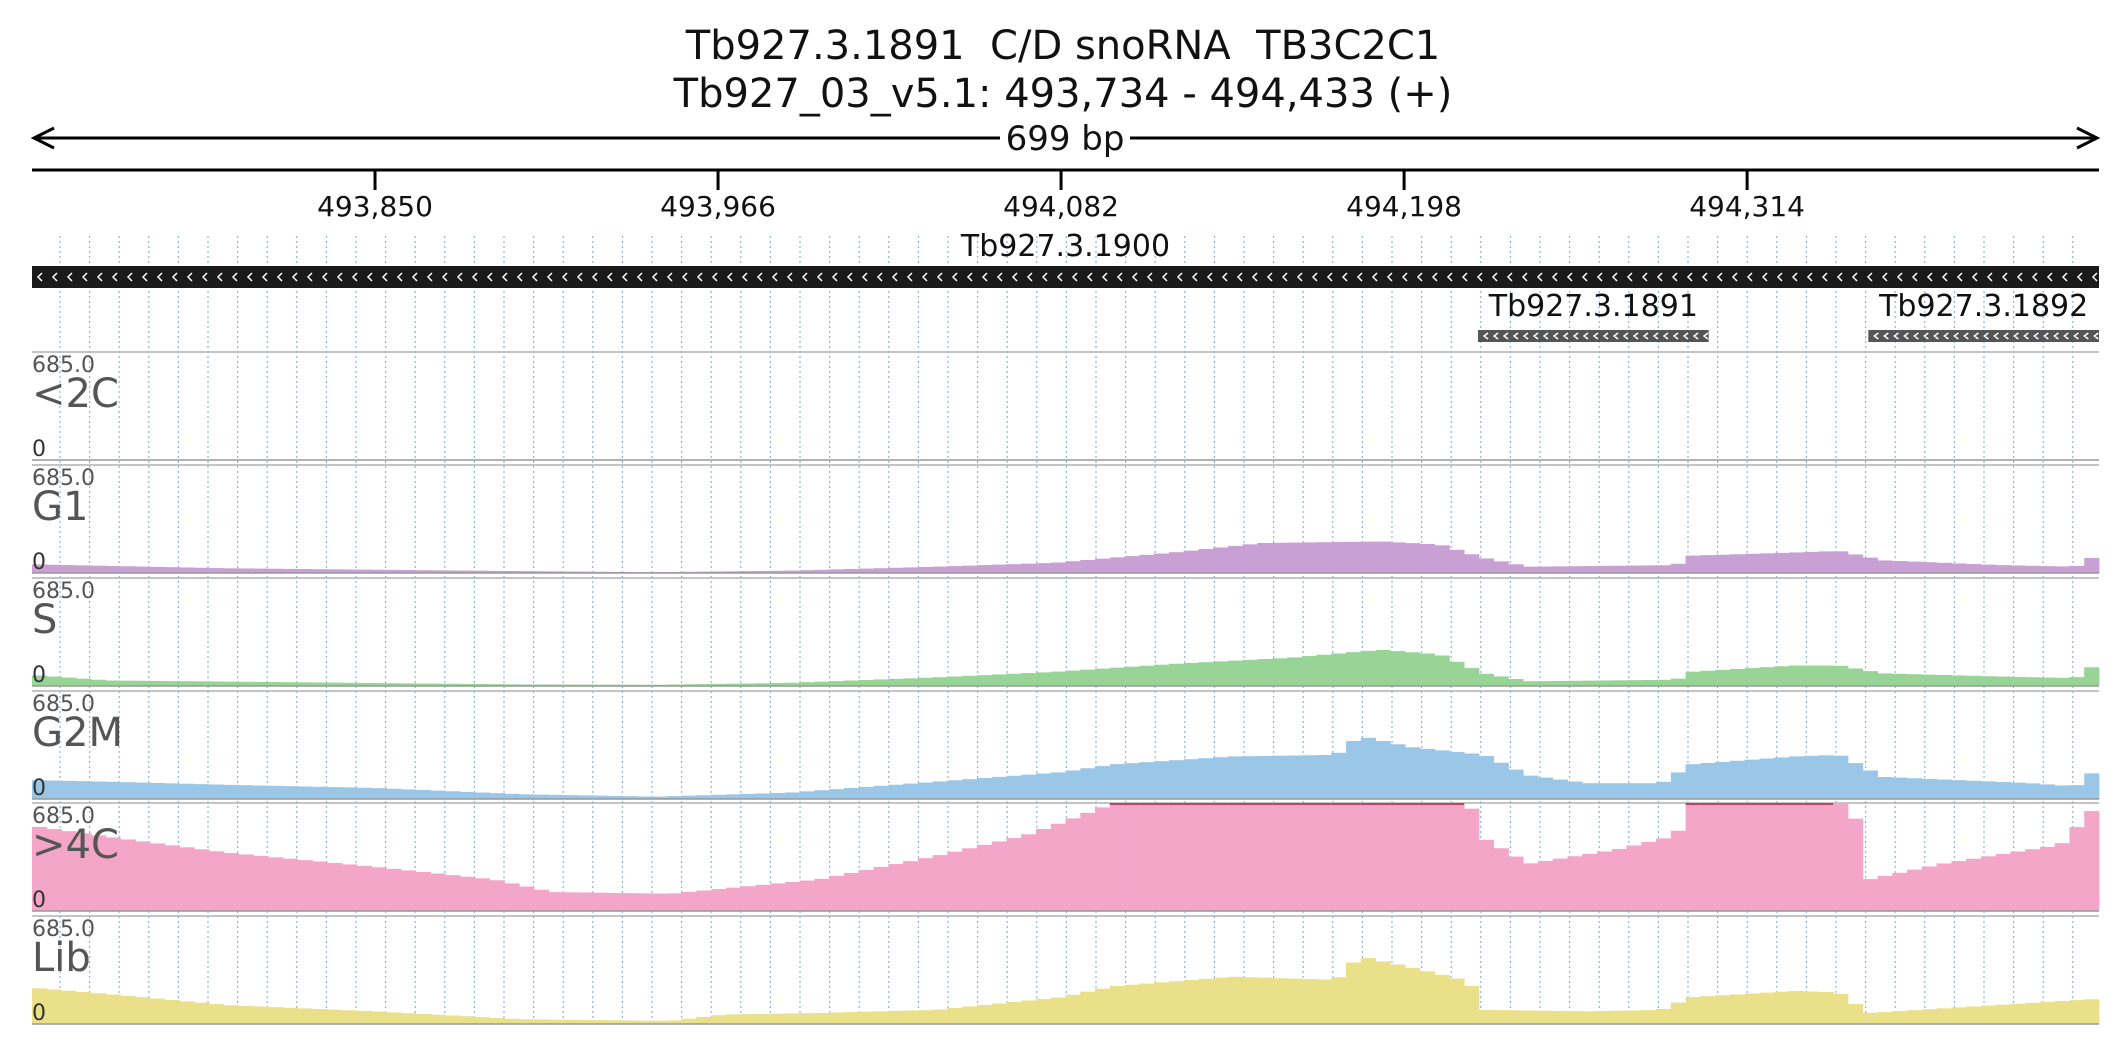 The height and width of the screenshot is (1058, 2126). I want to click on tick-label: 494,198, so click(1404, 206).